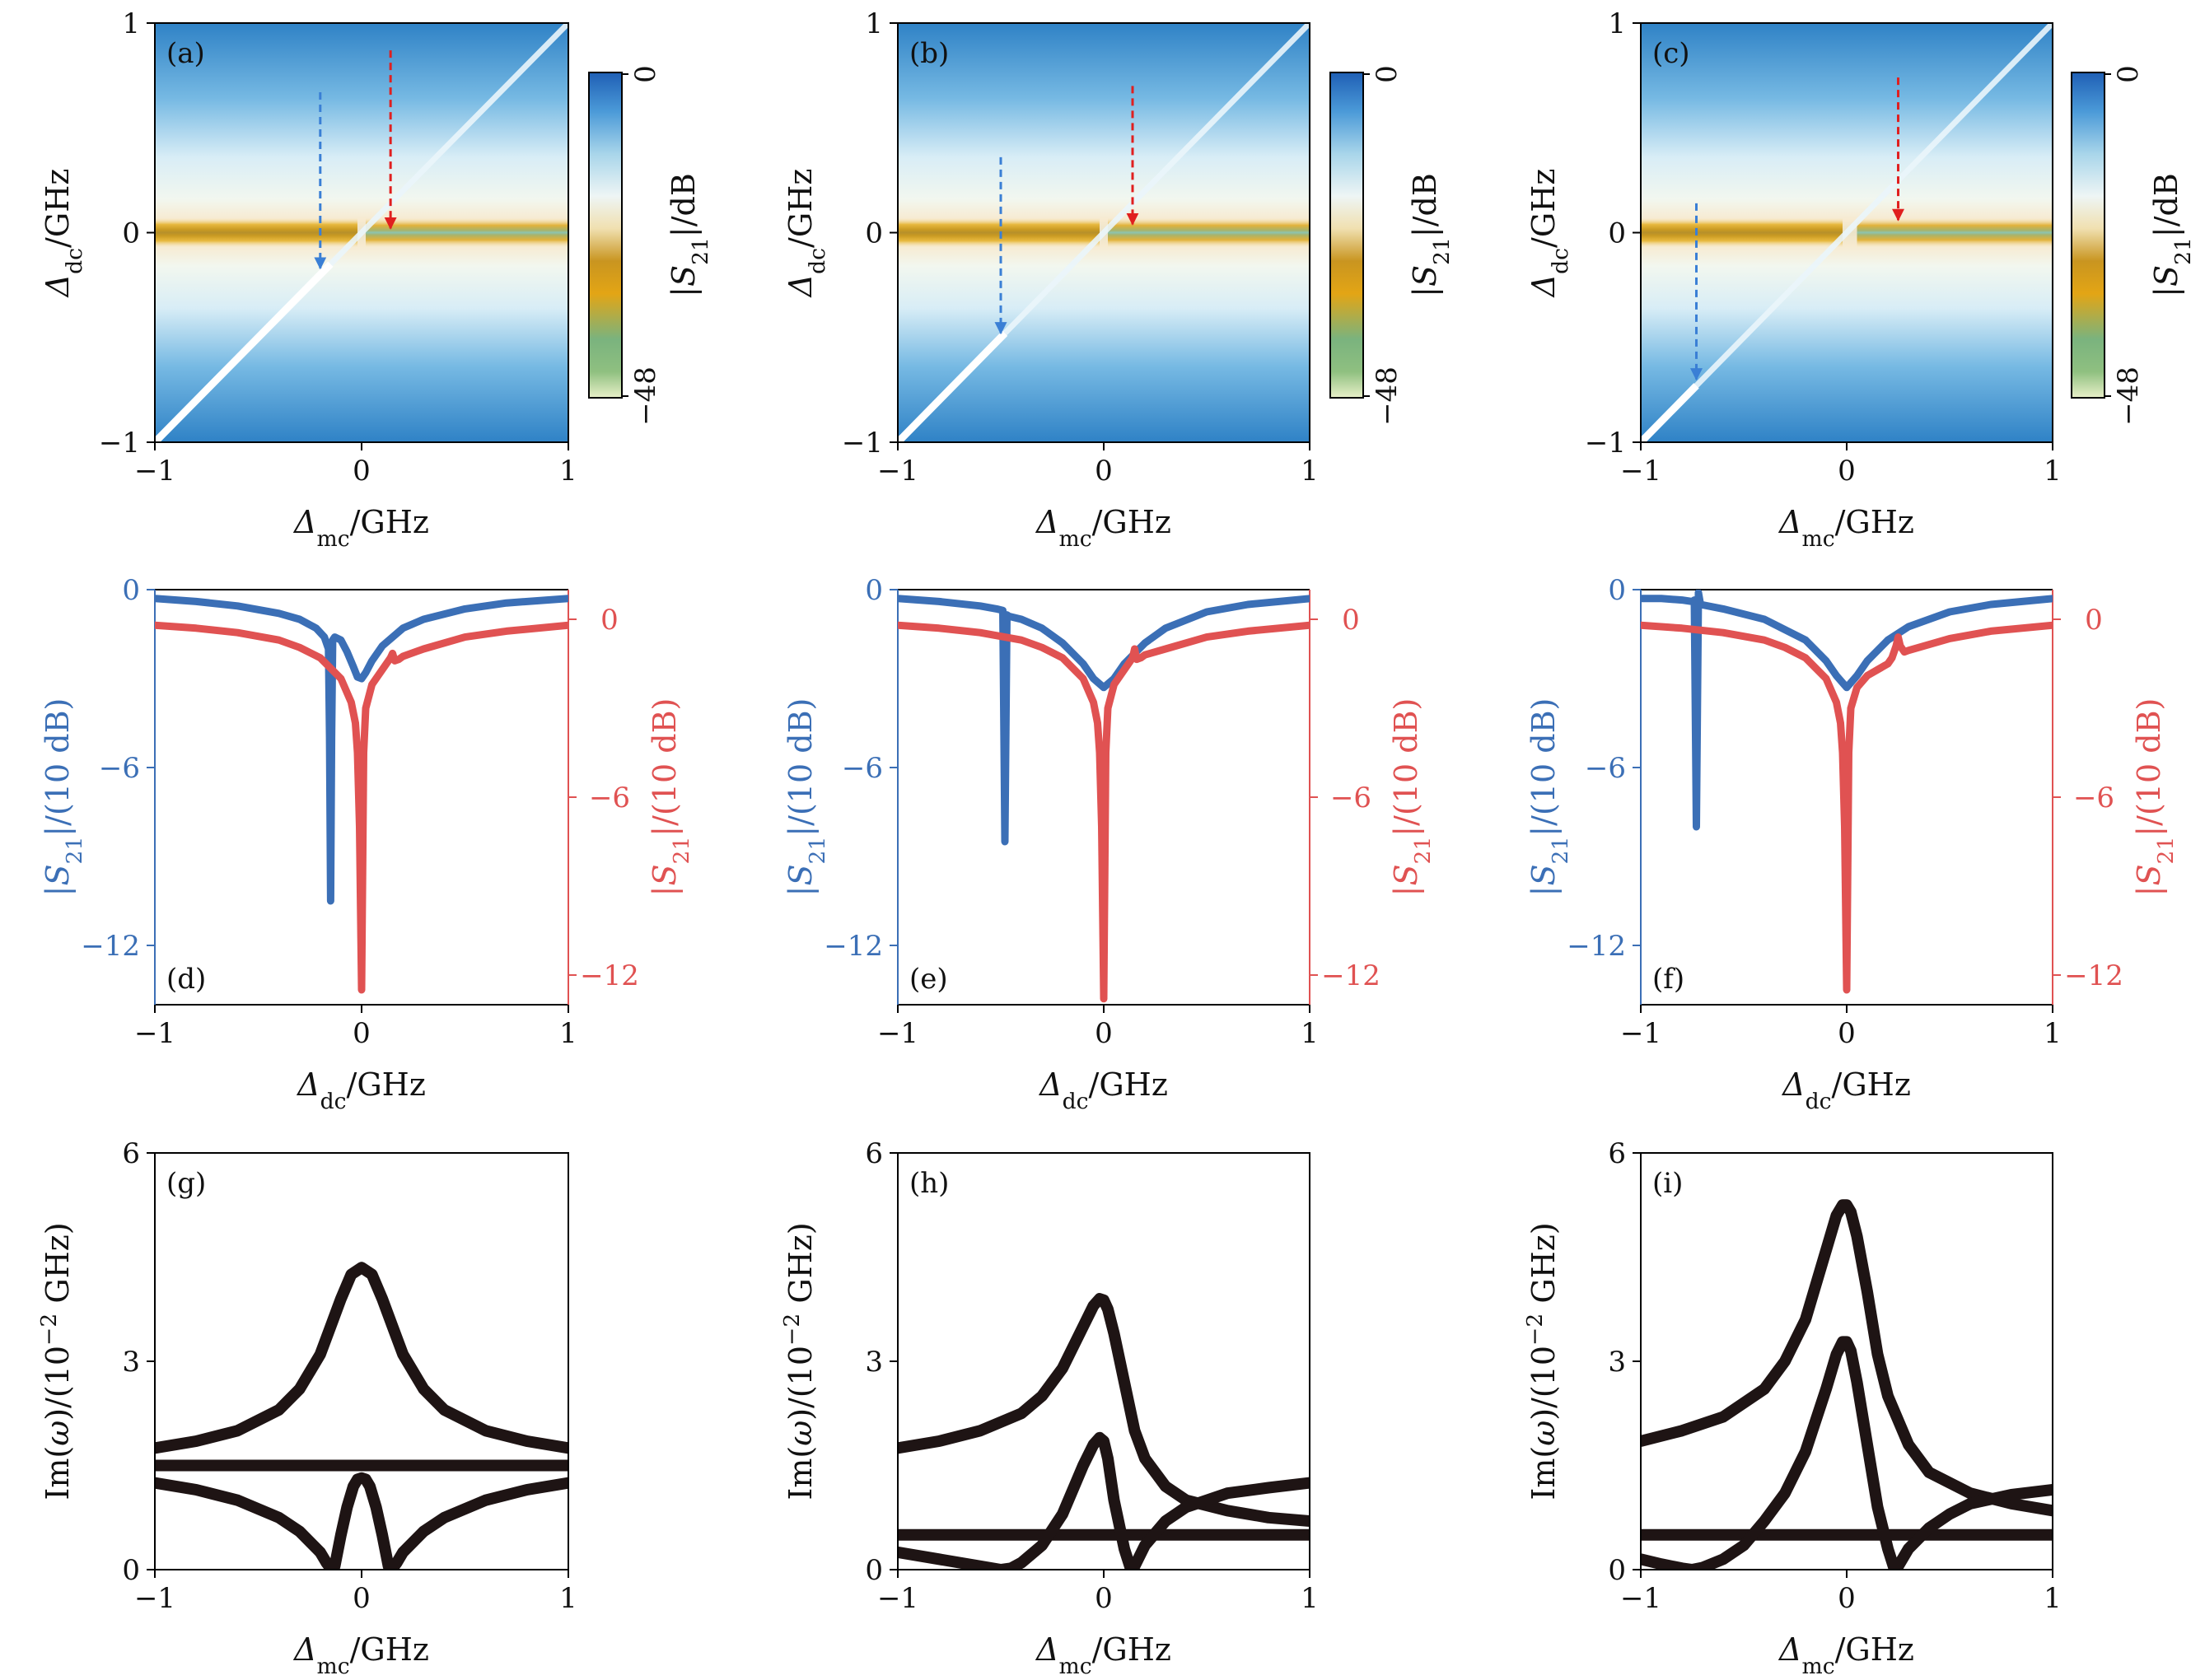  What do you see at coordinates (874, 1153) in the screenshot?
I see `y-tick-label: 6` at bounding box center [874, 1153].